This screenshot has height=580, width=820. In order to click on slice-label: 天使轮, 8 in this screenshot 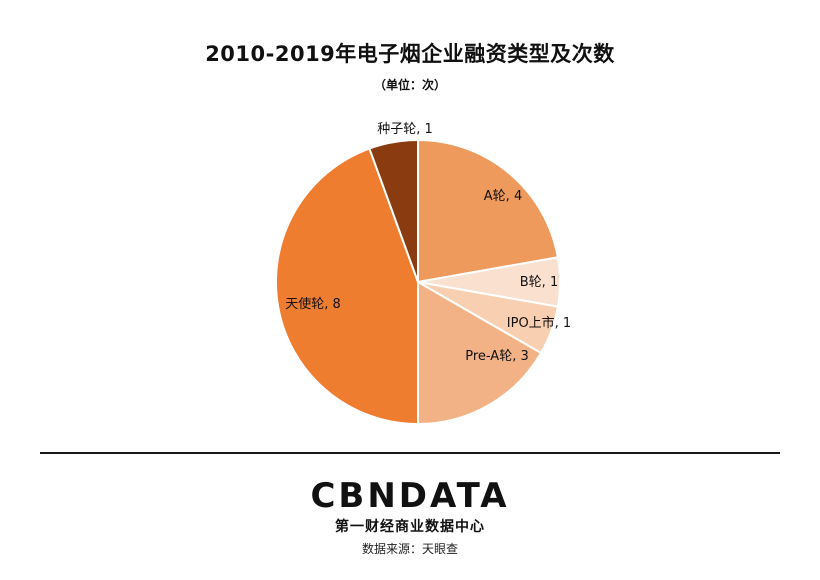, I will do `click(313, 304)`.